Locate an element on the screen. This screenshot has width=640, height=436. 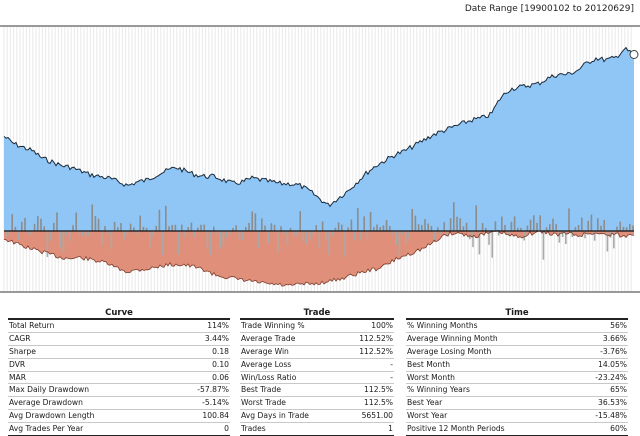
stat-value: 0.10 is located at coordinates (220, 364).